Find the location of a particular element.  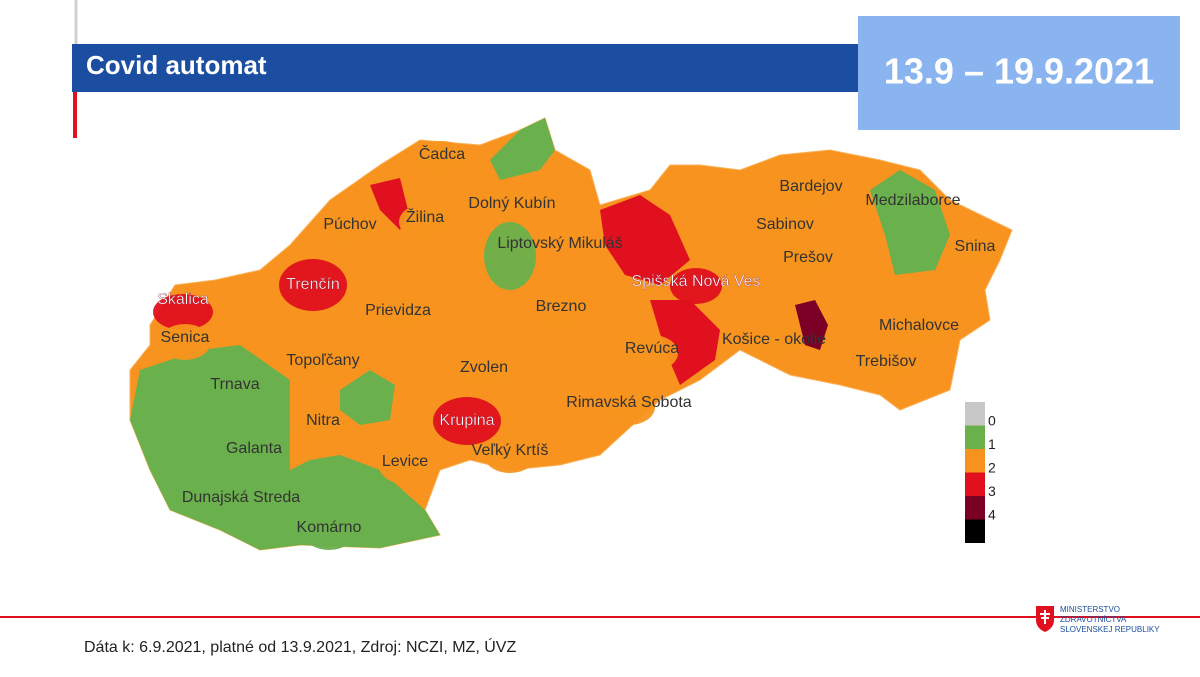

district-label: Prievidza is located at coordinates (398, 310).